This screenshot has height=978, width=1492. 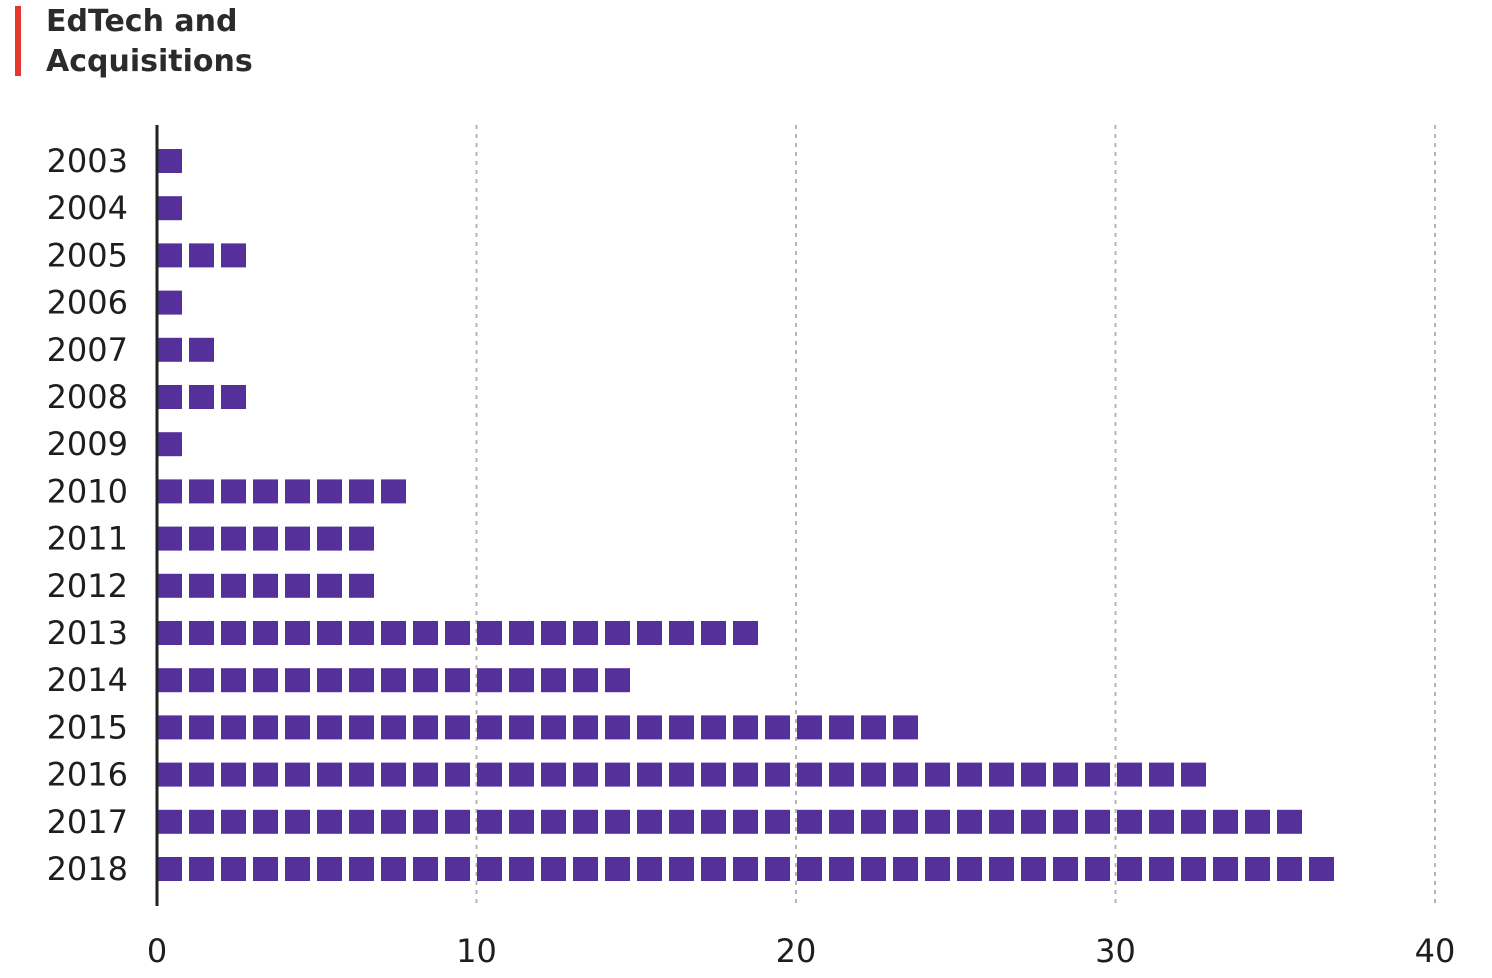 I want to click on bar-row-2010, so click(x=281, y=491).